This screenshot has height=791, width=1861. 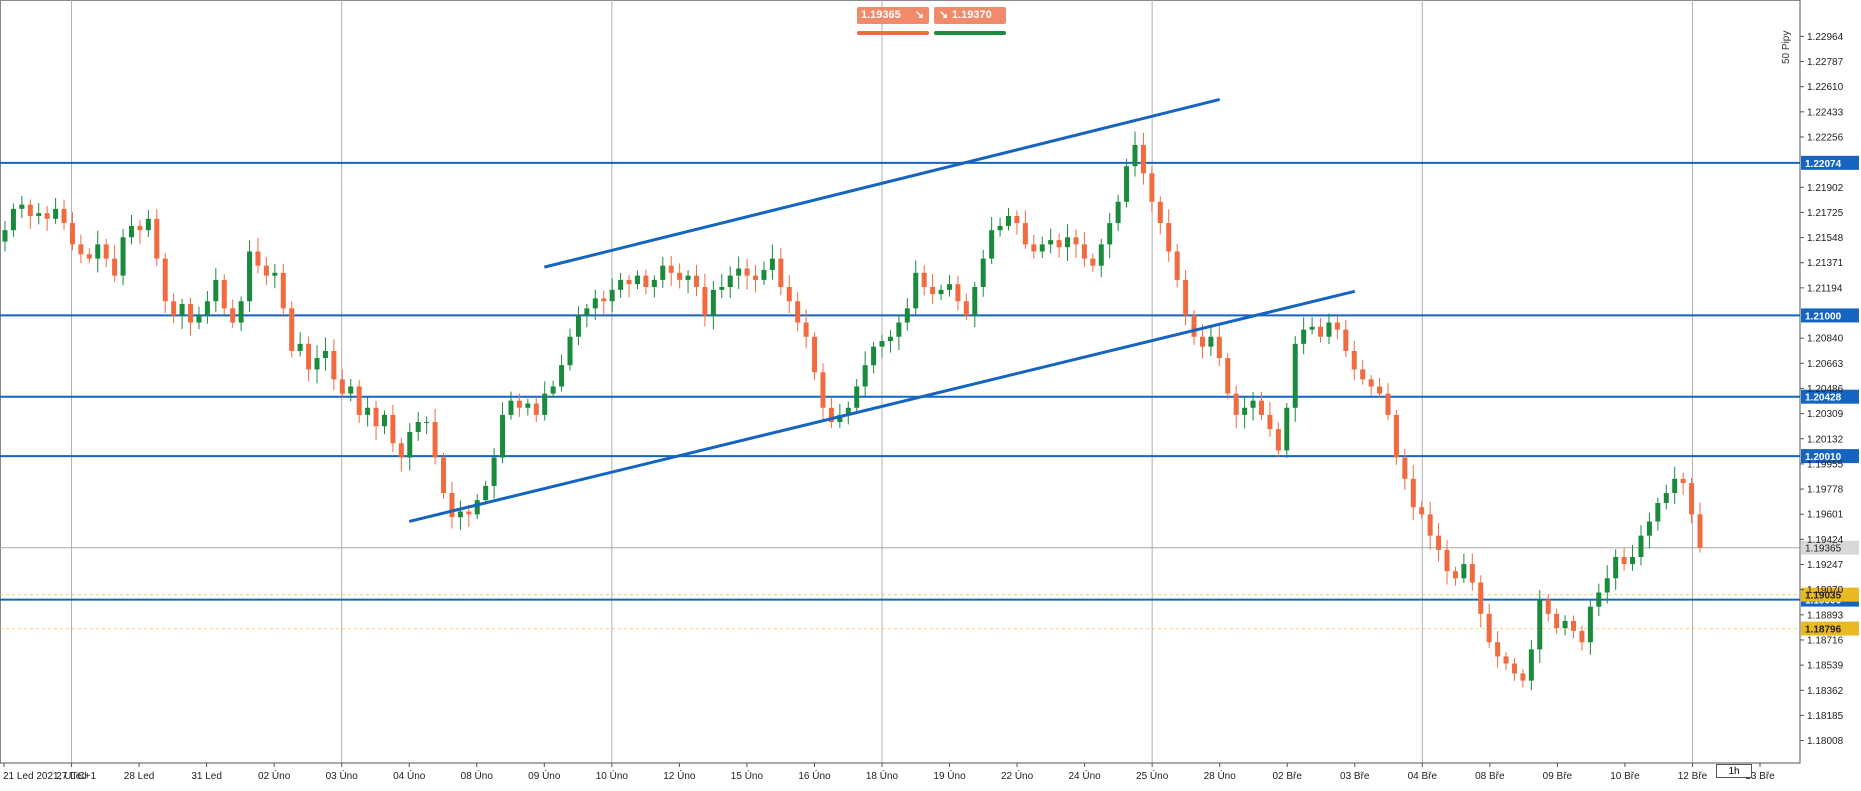 I want to click on y-tick-label: 1.22256, so click(x=1825, y=137).